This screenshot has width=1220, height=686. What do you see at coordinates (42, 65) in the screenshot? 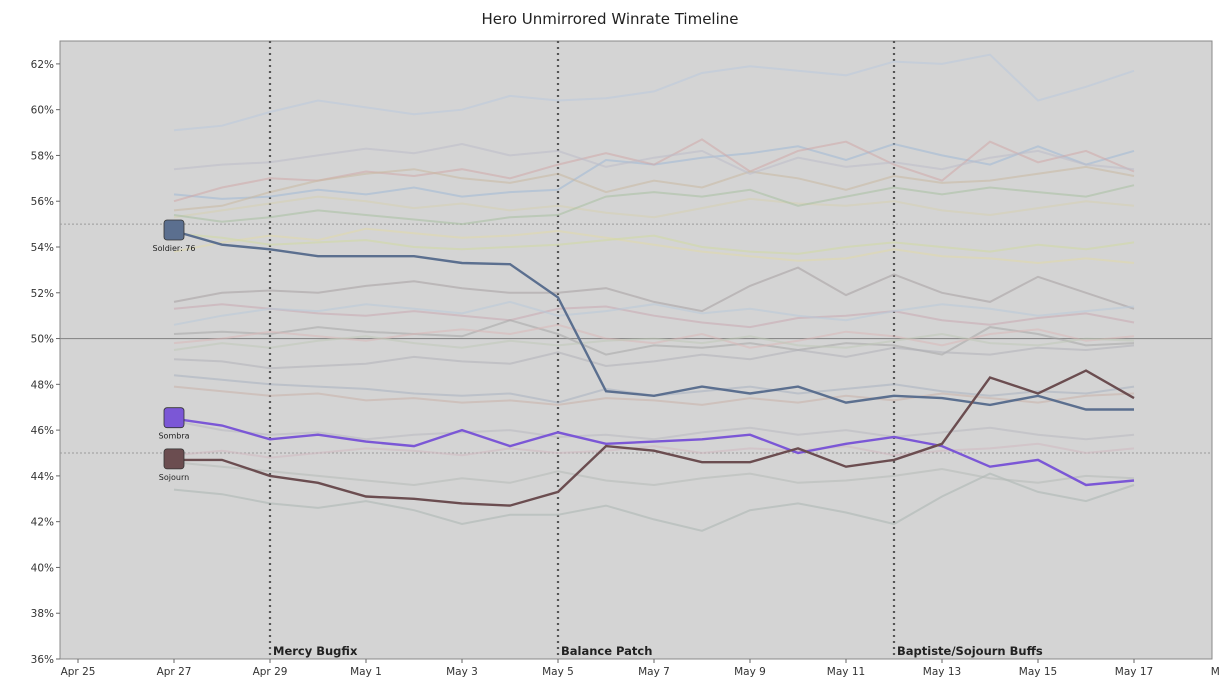
I see `y-tick-label: 62%` at bounding box center [42, 65].